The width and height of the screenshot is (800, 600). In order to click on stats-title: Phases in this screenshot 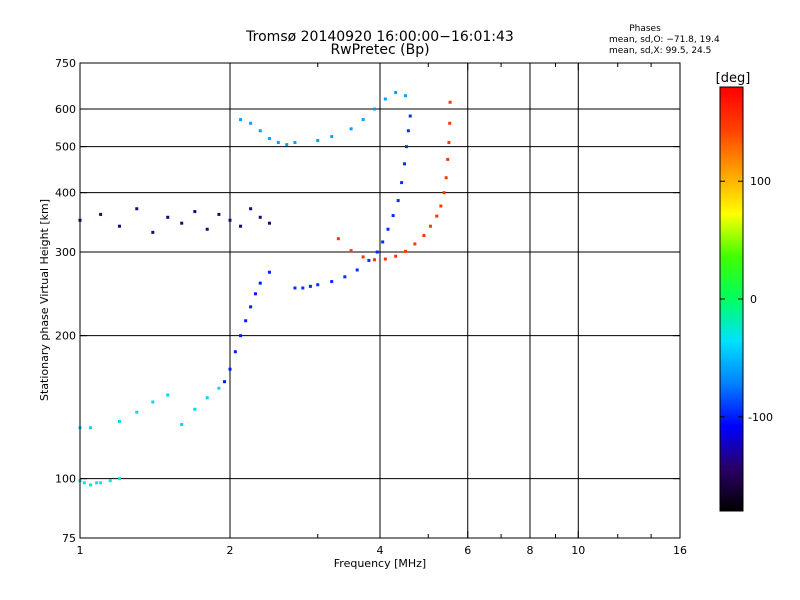, I will do `click(645, 29)`.